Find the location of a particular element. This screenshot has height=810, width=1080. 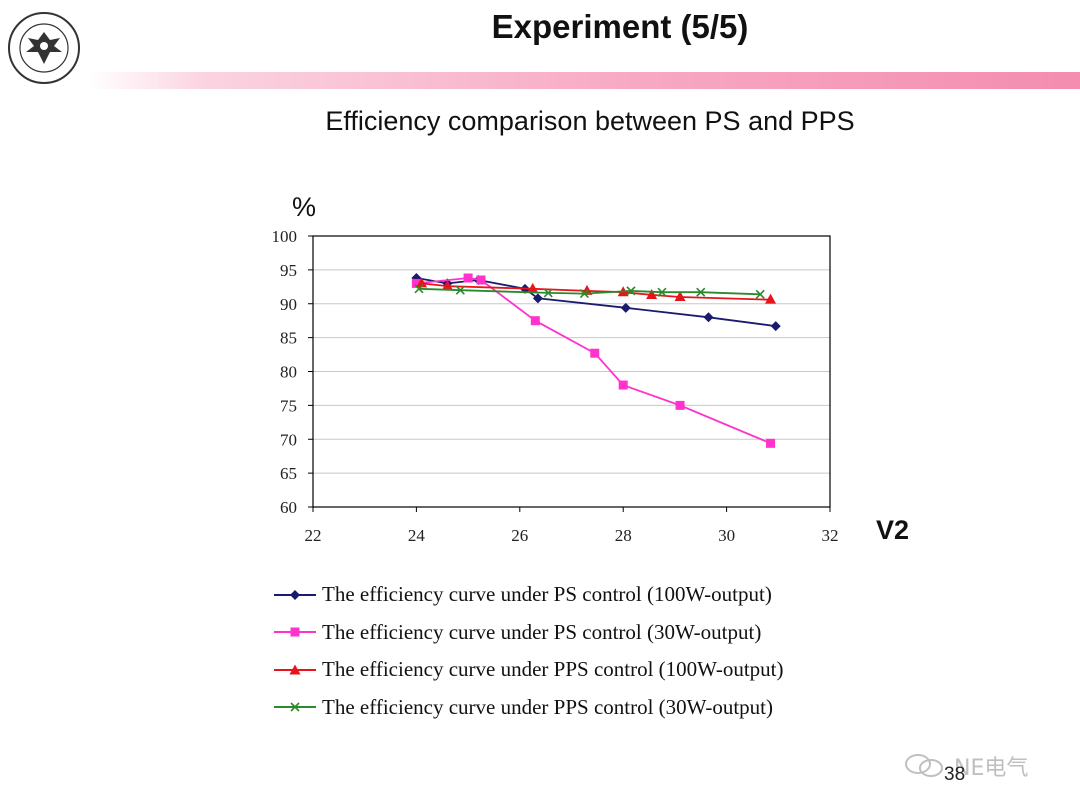

y-tick-label: 95 is located at coordinates (288, 270).